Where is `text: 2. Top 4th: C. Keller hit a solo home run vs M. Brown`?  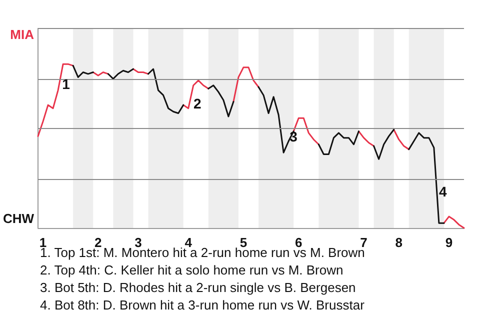 text: 2. Top 4th: C. Keller hit a solo home run vs M. Brown is located at coordinates (192, 270).